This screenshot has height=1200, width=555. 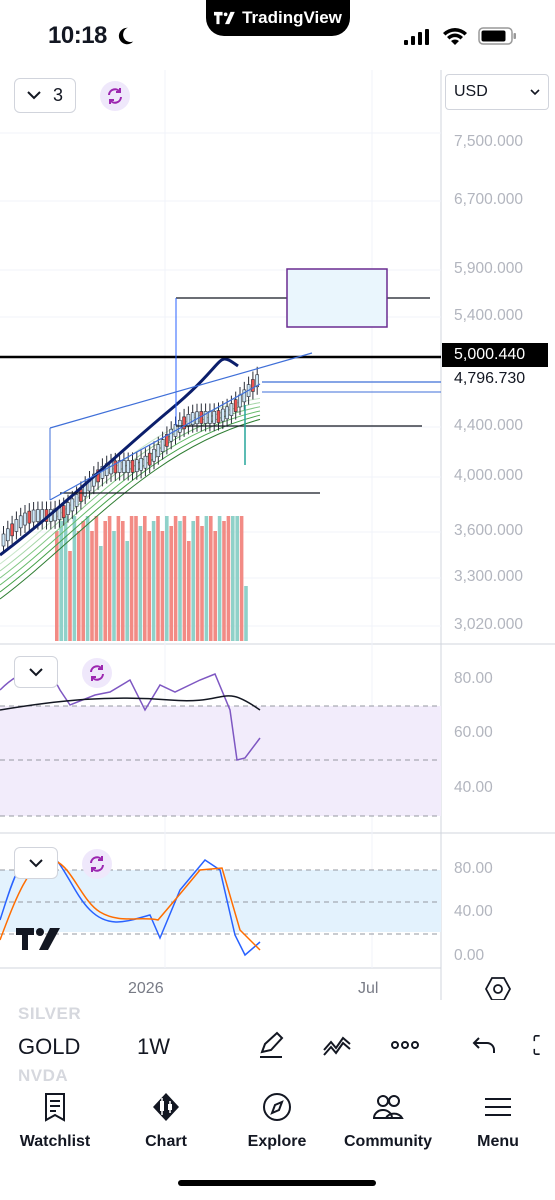 I want to click on rsi-sync-button, so click(x=97, y=673).